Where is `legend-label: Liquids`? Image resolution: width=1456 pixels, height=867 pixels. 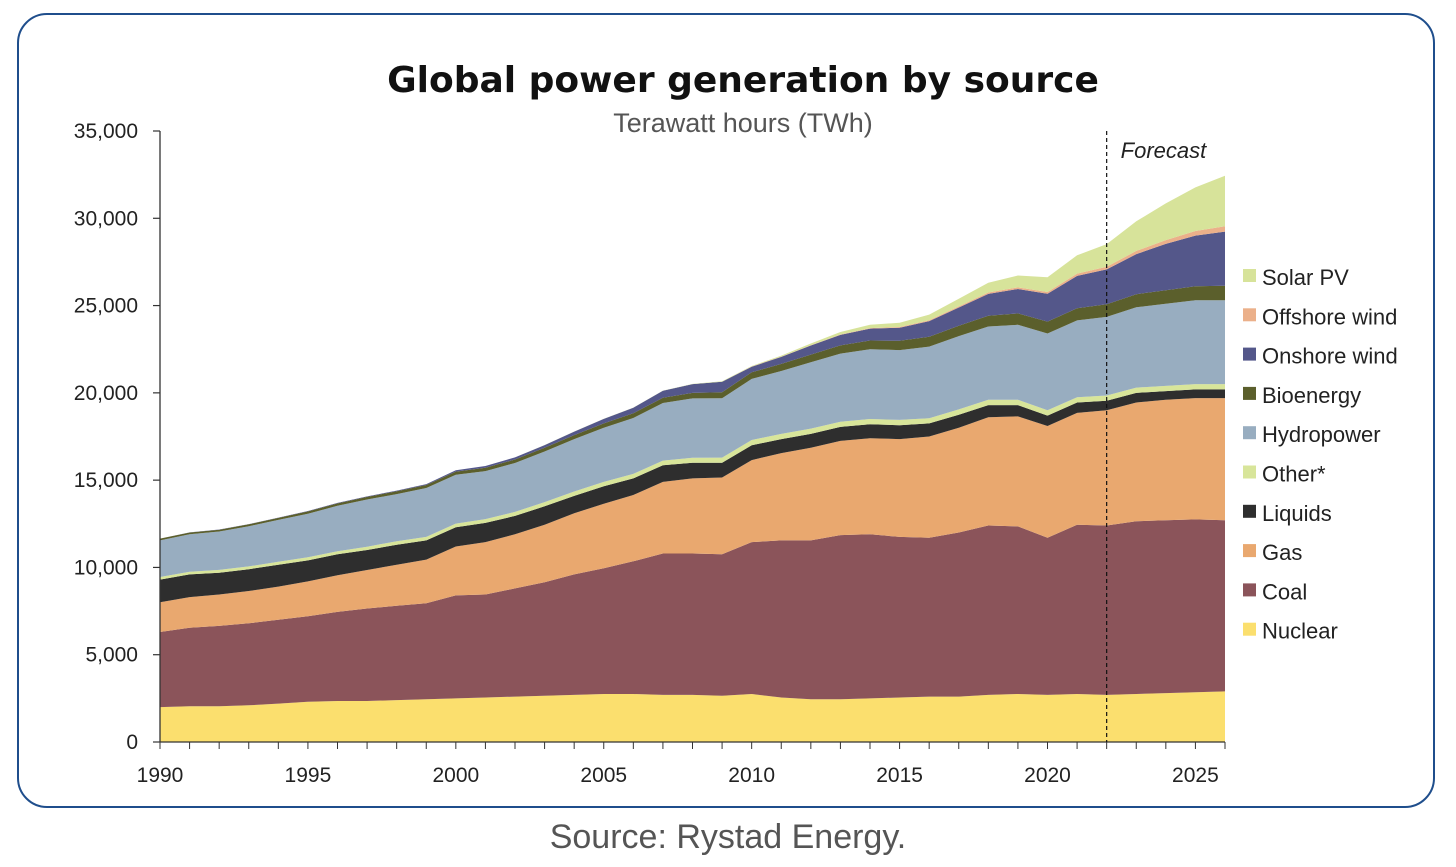
legend-label: Liquids is located at coordinates (1297, 513).